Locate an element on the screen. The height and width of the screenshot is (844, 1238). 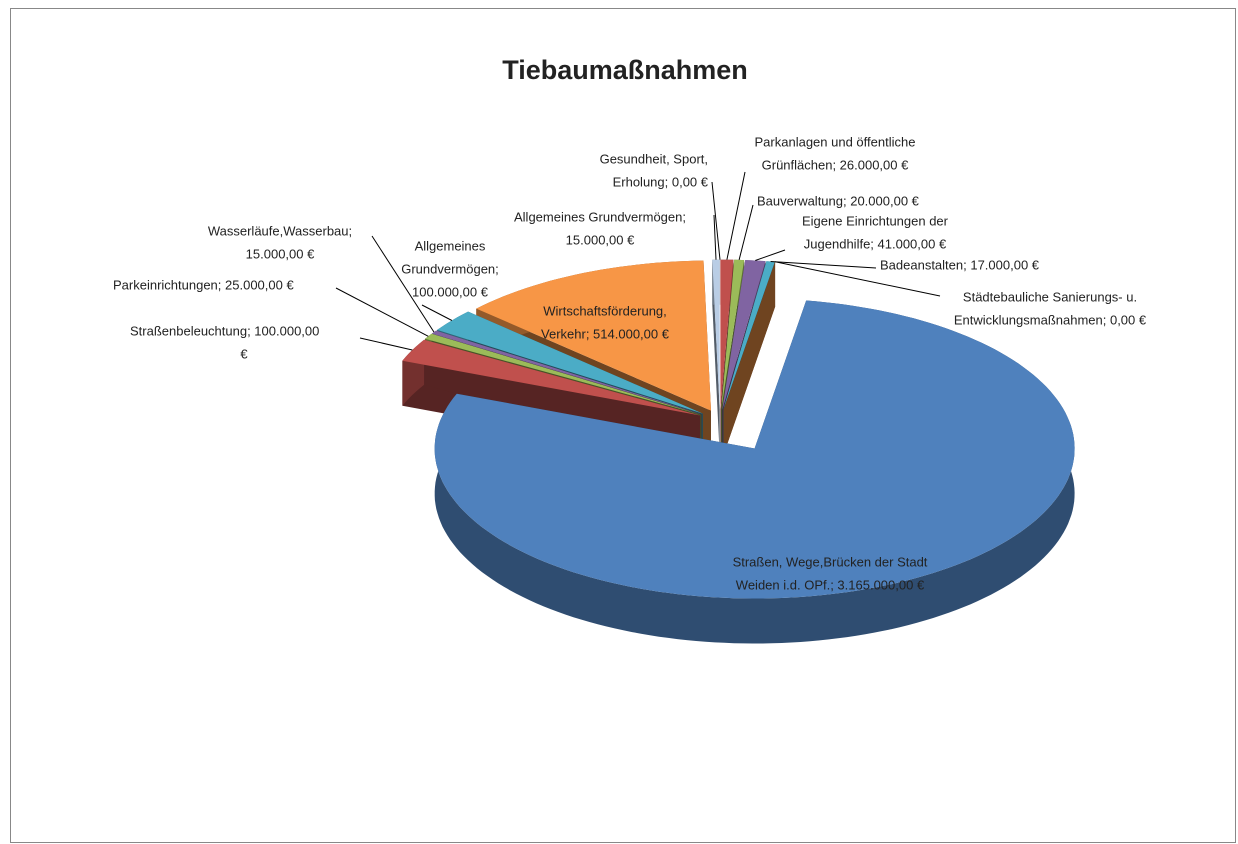
data-label: Eigene Einrichtungen der is located at coordinates (875, 220).